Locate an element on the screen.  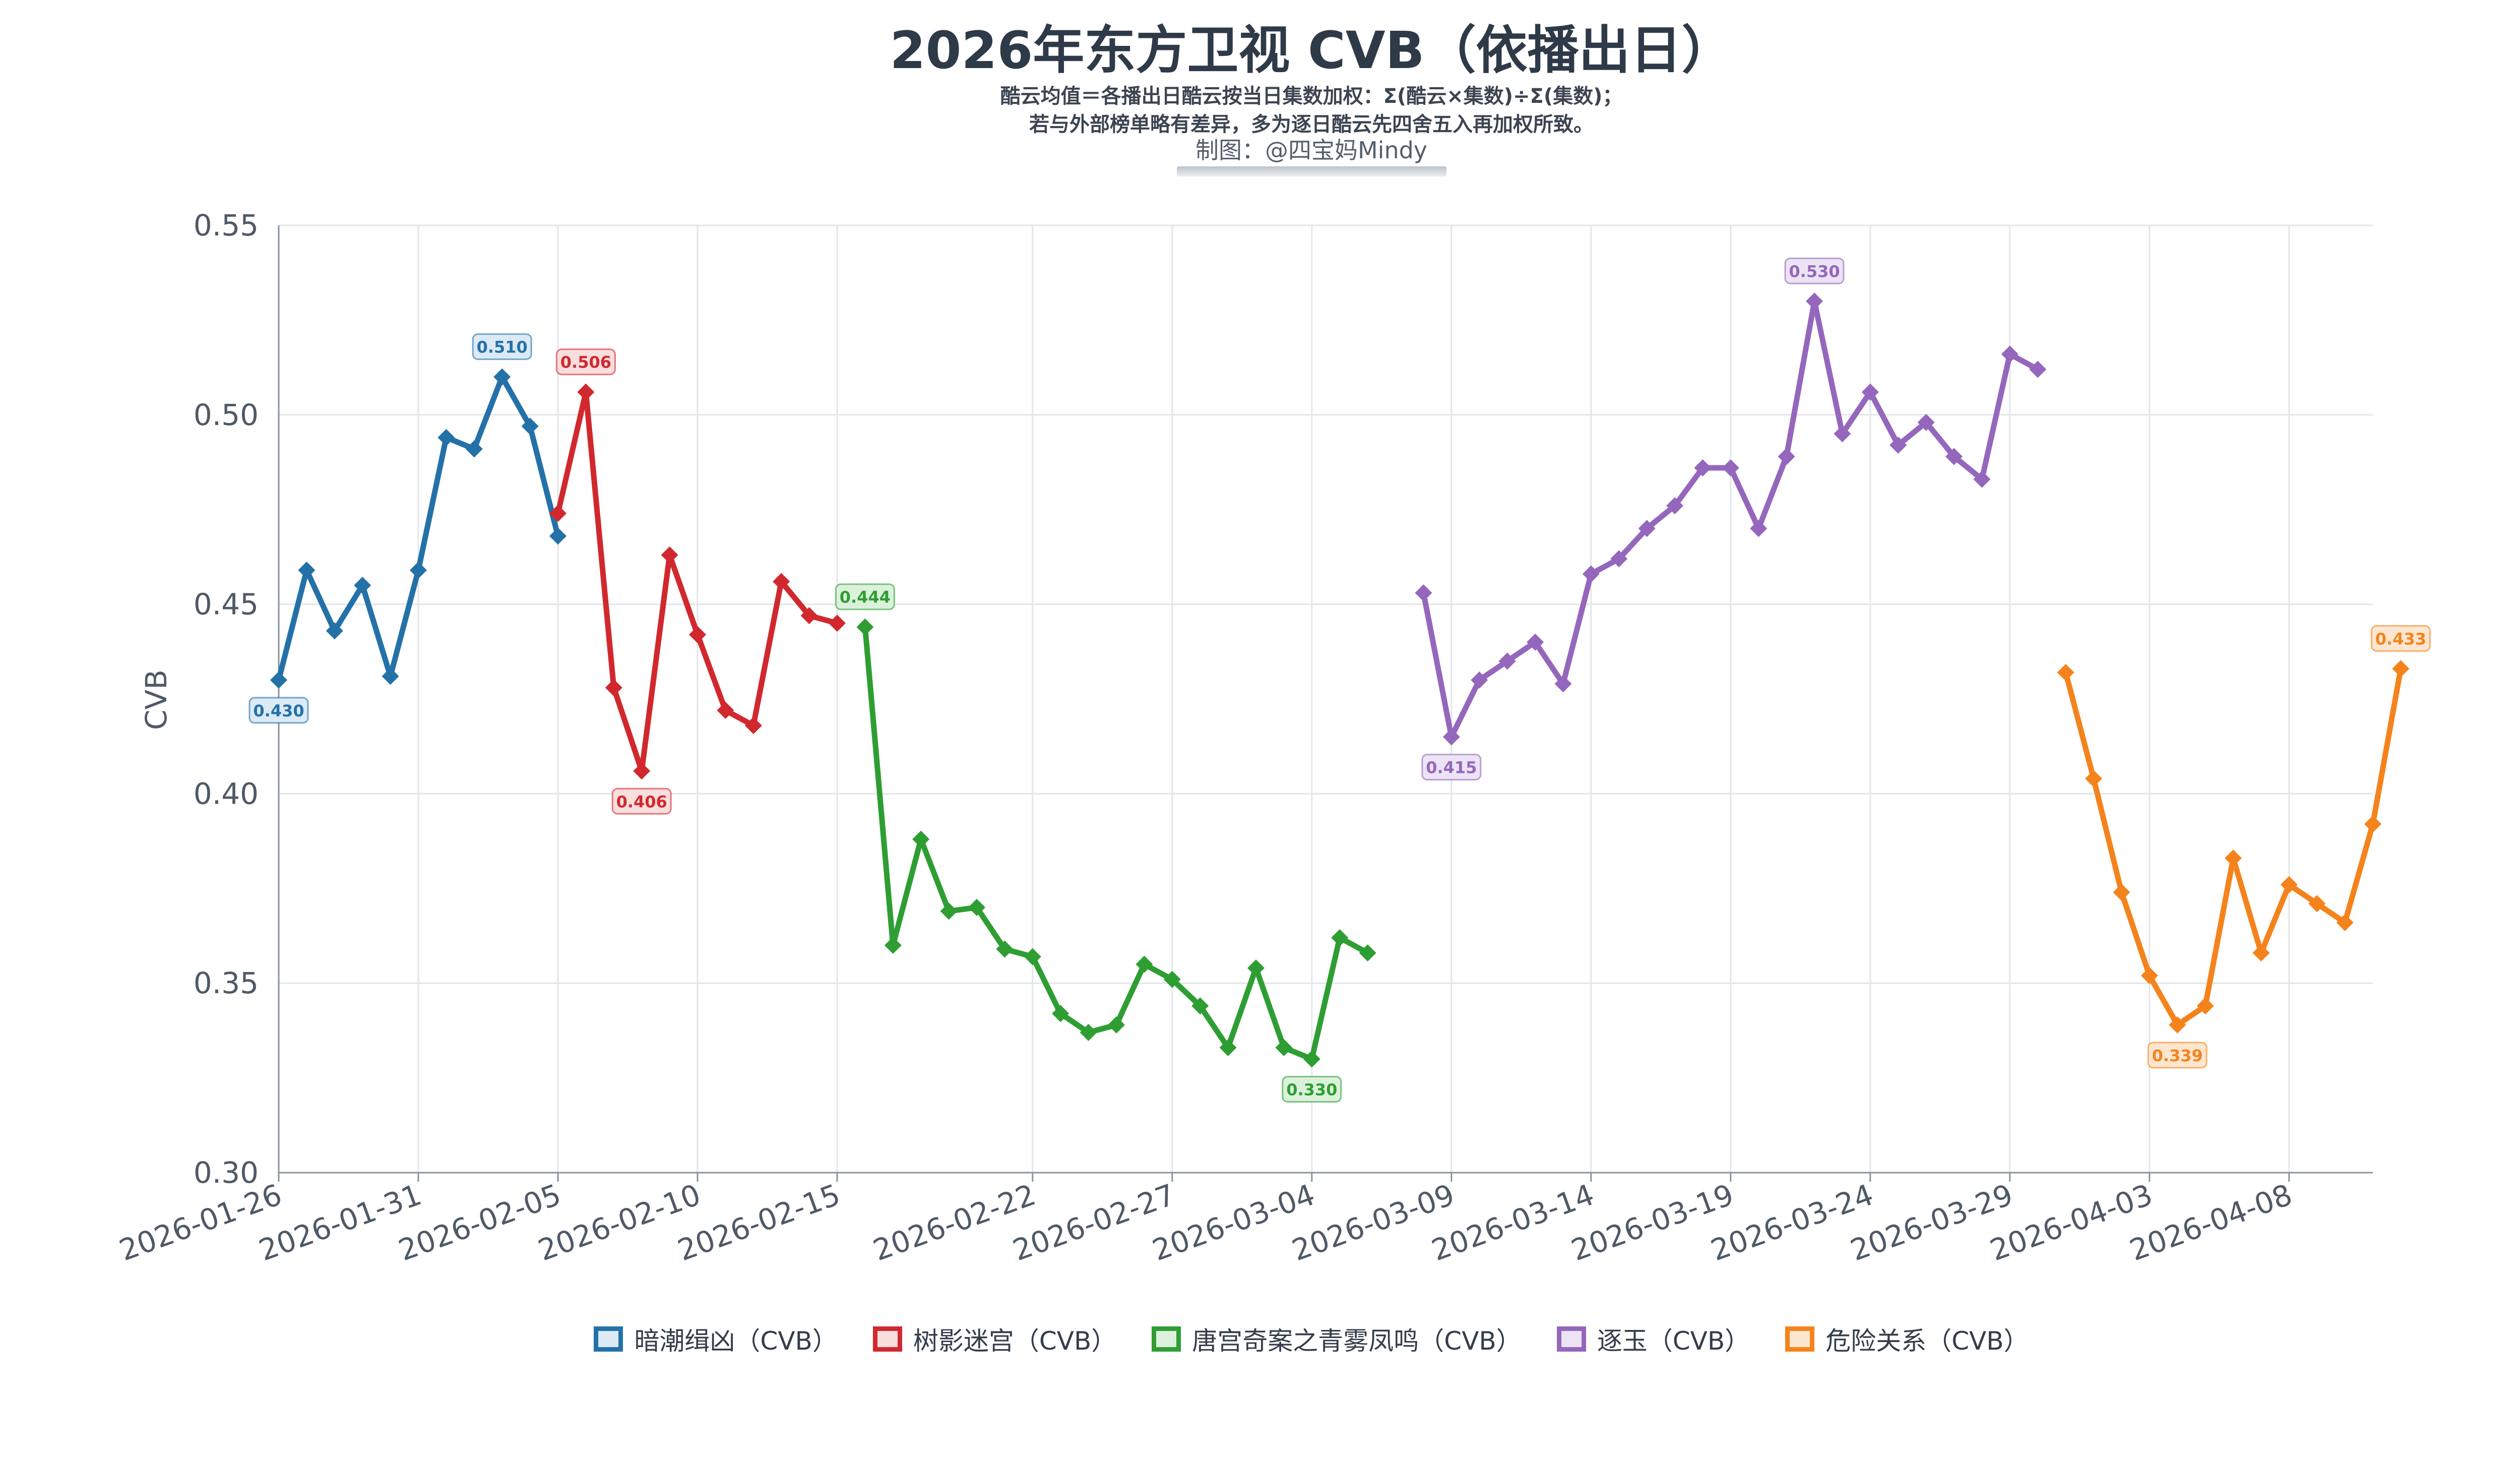
legend-item: 逐玉（CVB） is located at coordinates (1653, 1339).